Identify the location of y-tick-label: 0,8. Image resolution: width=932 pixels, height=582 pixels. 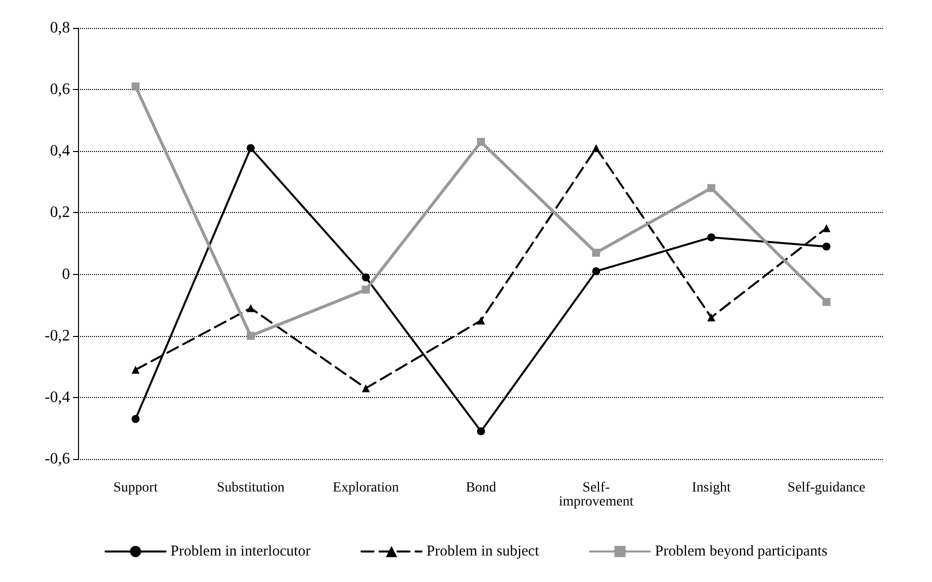
(60, 28).